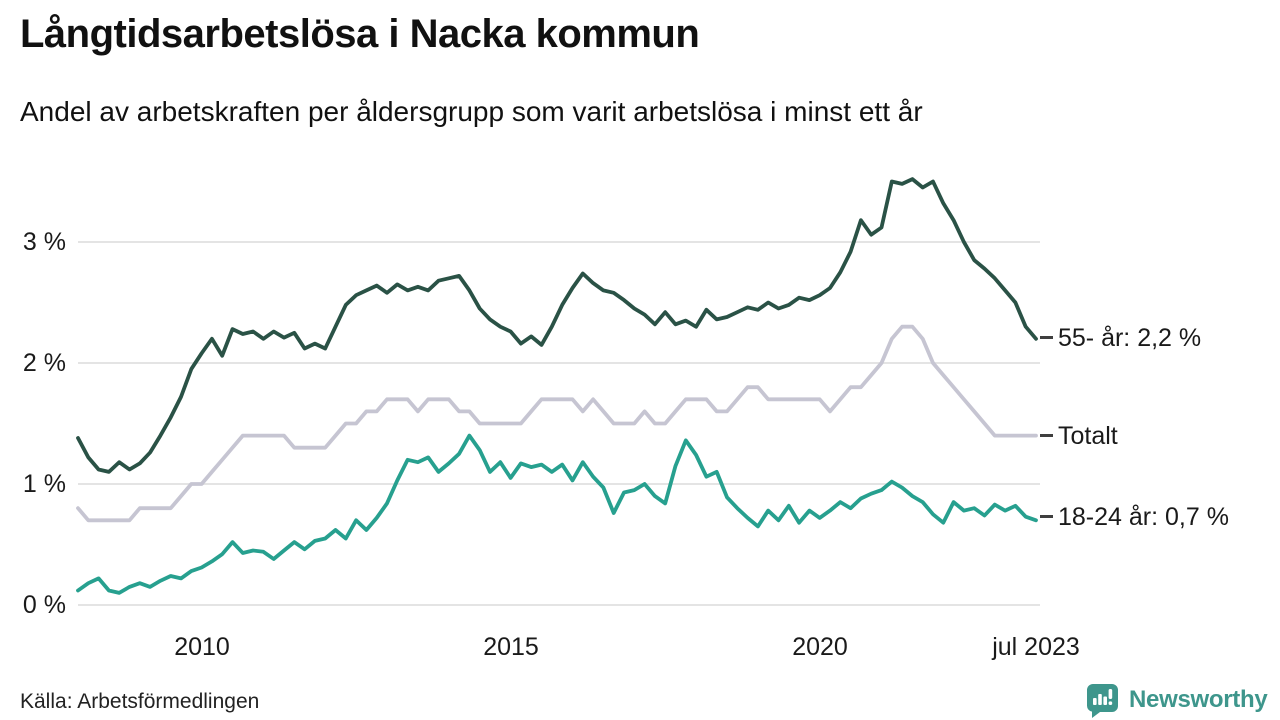 The width and height of the screenshot is (1280, 720). Describe the element at coordinates (1036, 647) in the screenshot. I see `x-tick-label-jul-2023: jul 2023` at that location.